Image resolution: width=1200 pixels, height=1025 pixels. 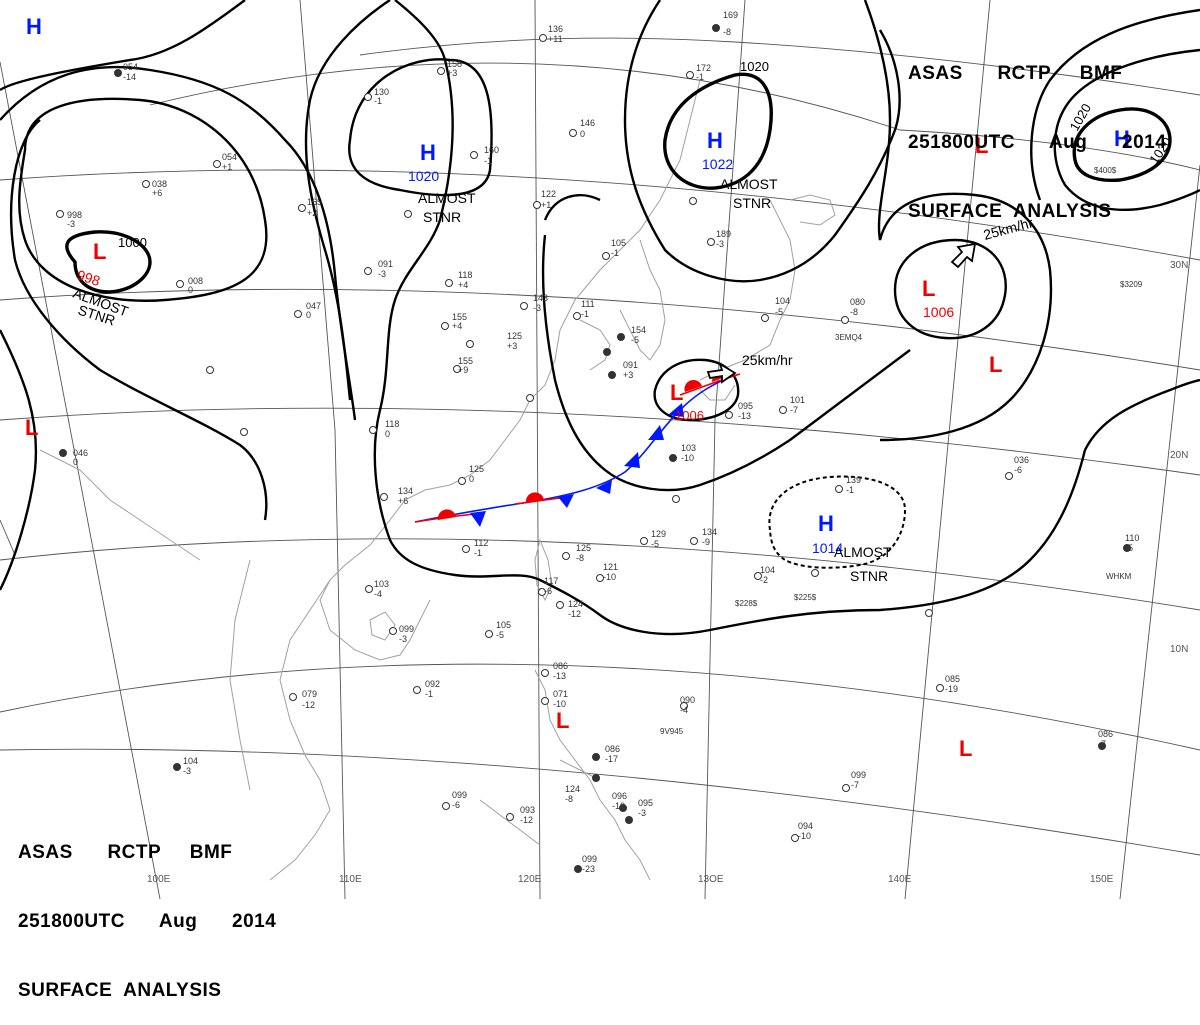 What do you see at coordinates (503, 625) in the screenshot?
I see `station-value: 105` at bounding box center [503, 625].